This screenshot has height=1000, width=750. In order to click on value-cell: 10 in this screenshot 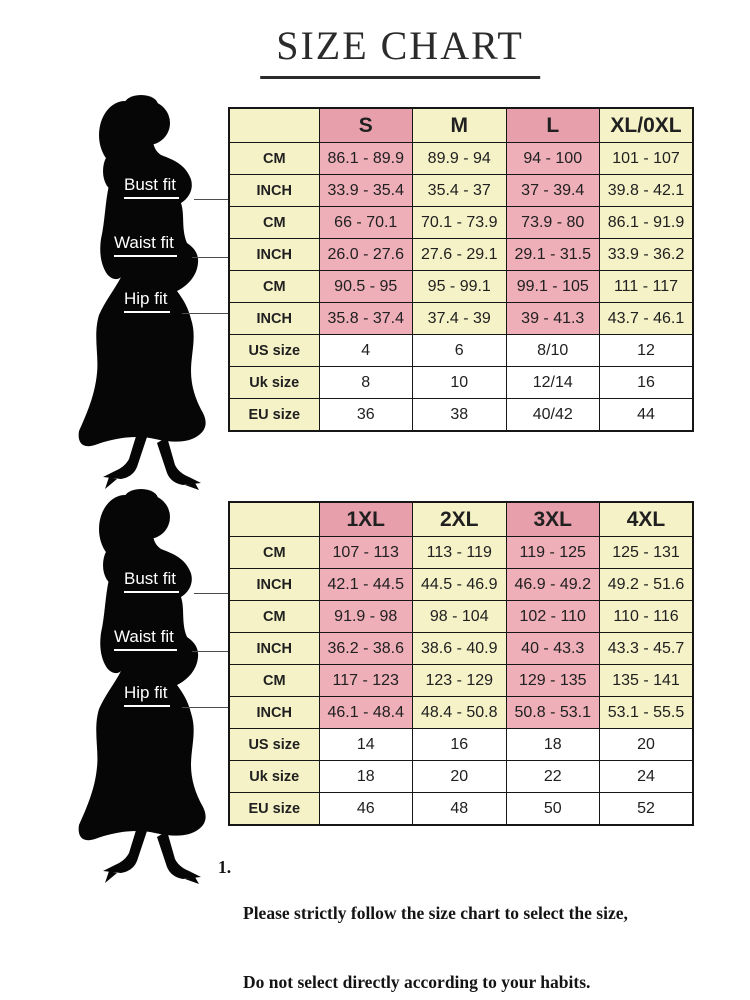, I will do `click(459, 382)`.